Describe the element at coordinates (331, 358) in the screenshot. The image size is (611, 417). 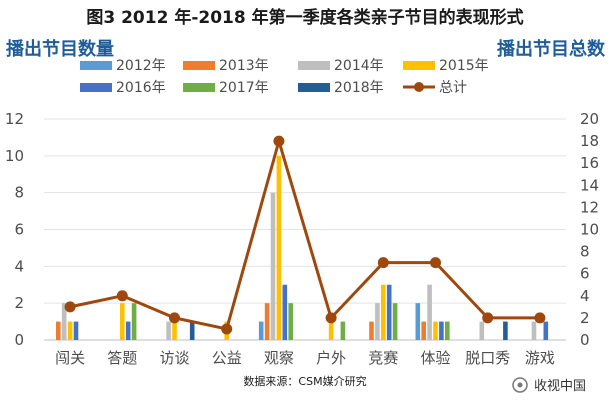
I see `category-label: 户外` at that location.